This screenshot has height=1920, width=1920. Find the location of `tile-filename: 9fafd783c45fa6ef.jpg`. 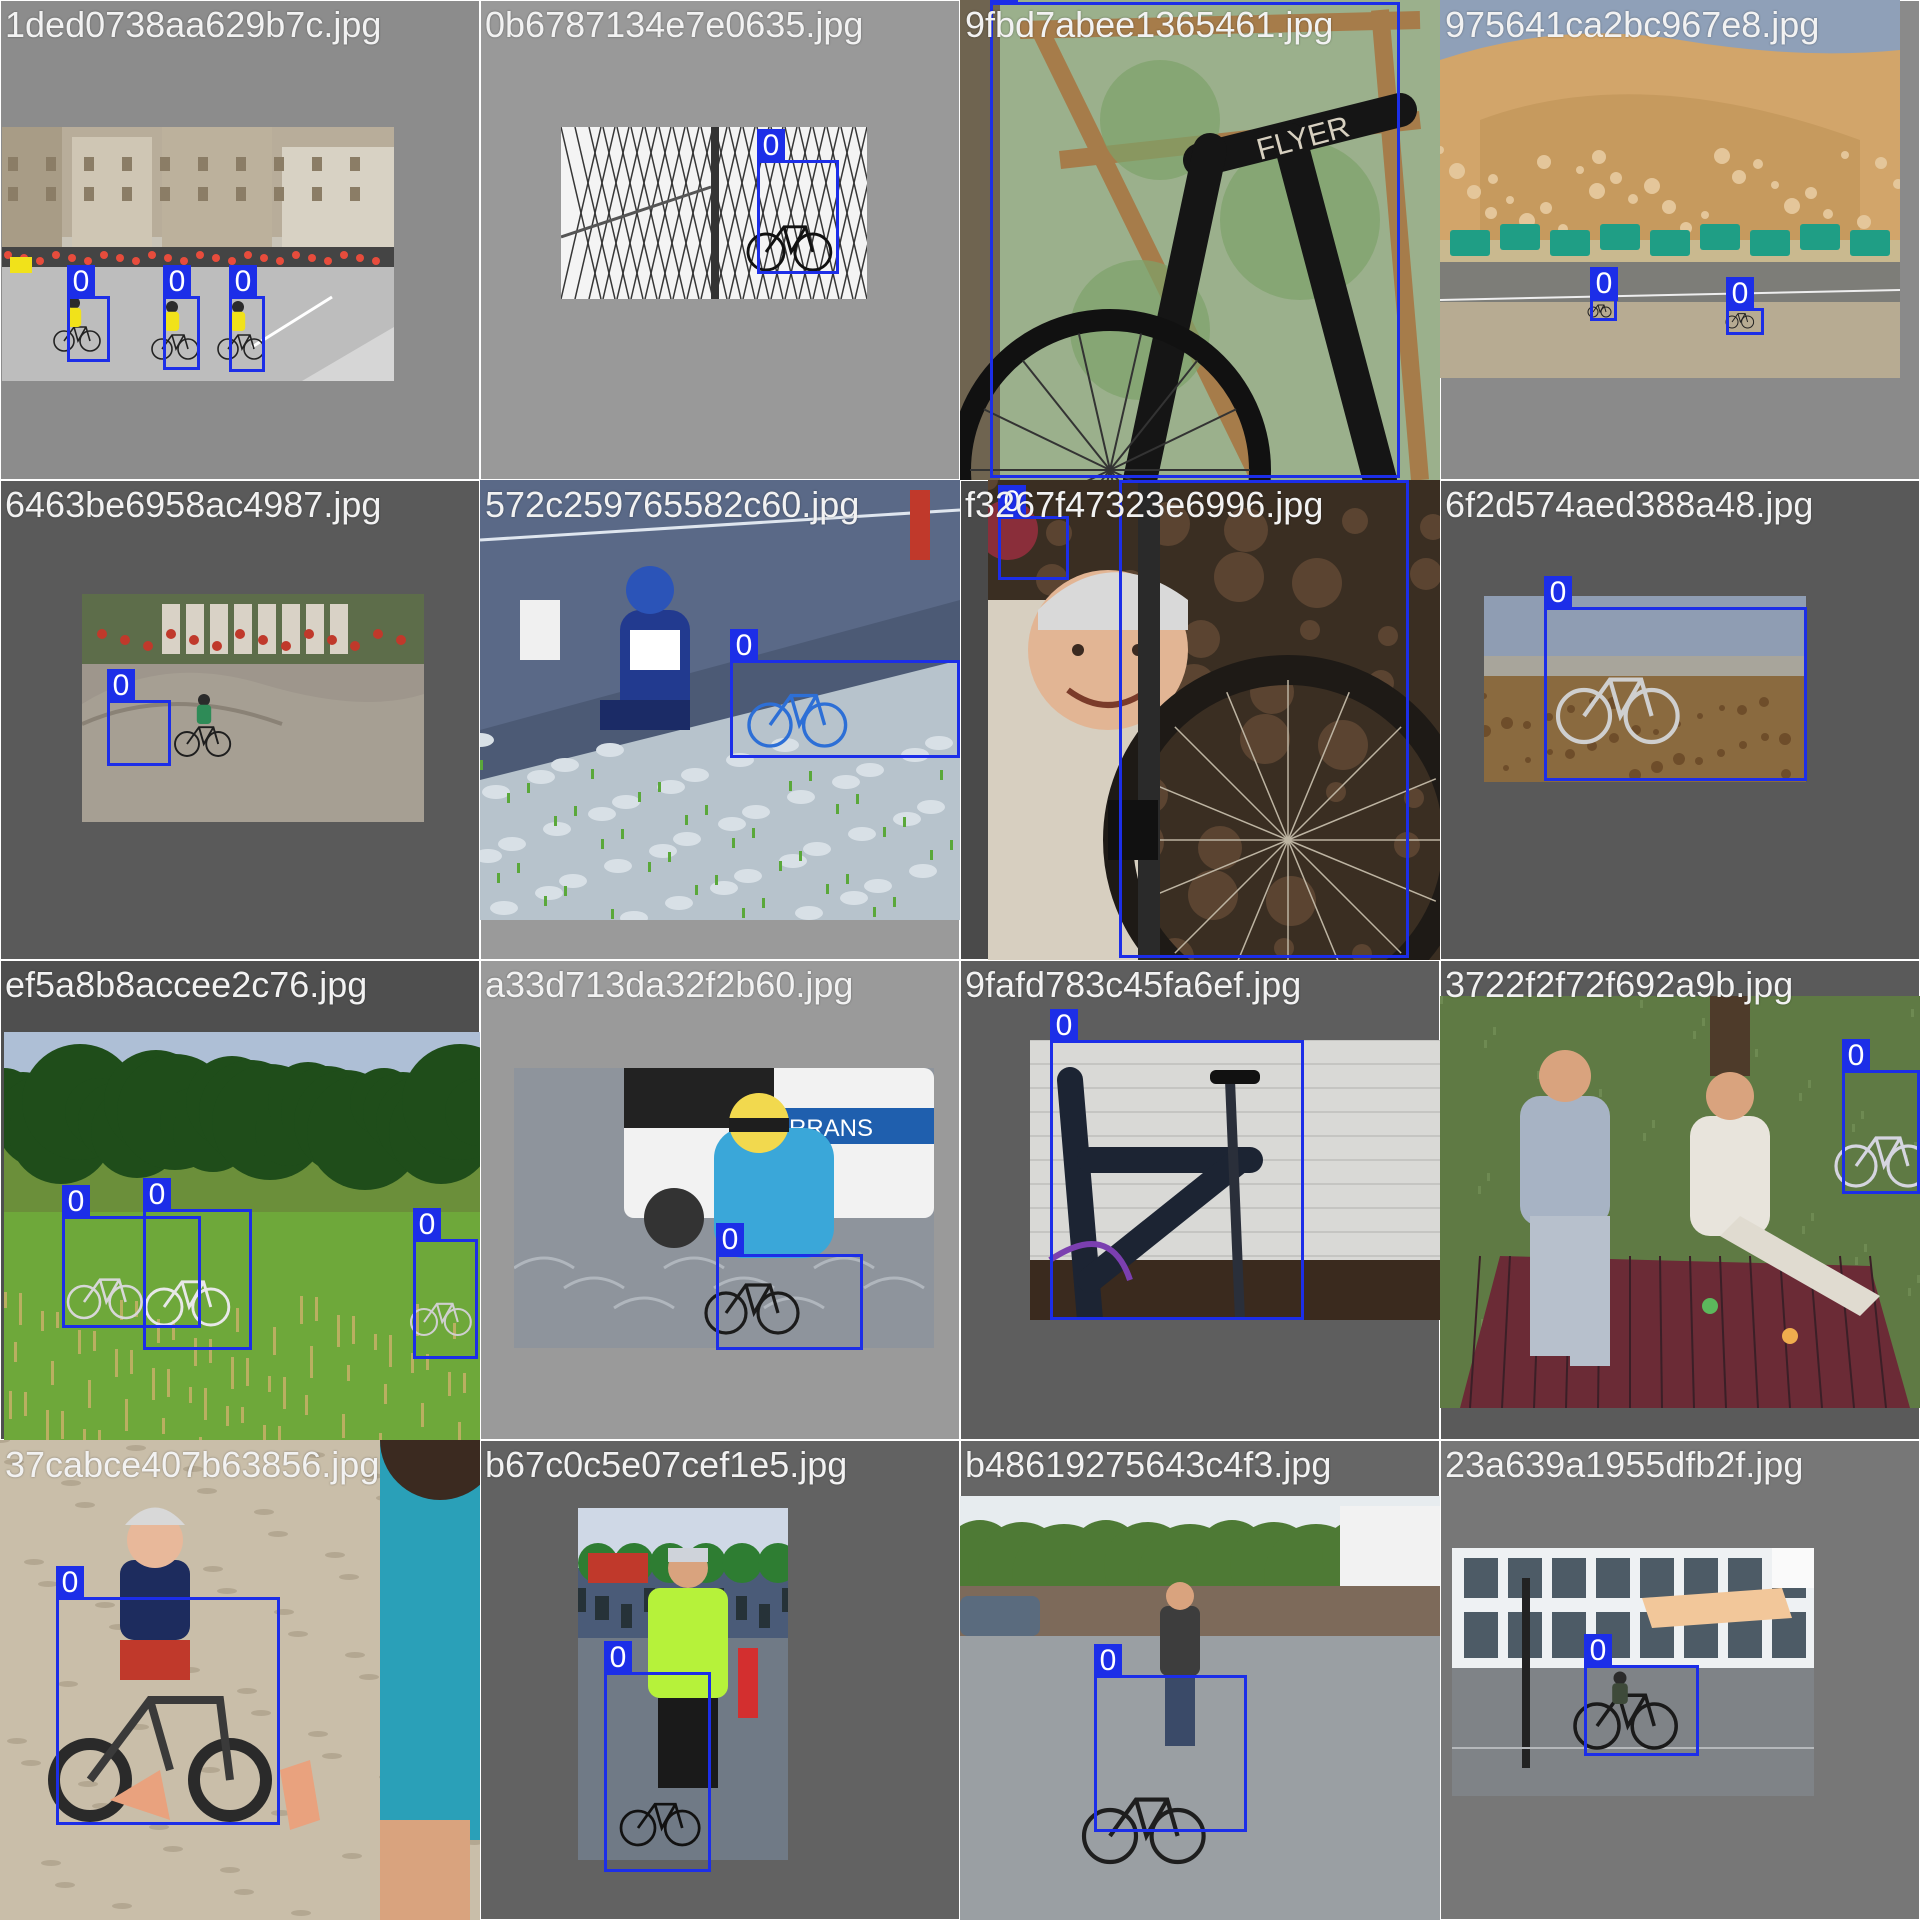

tile-filename: 9fafd783c45fa6ef.jpg is located at coordinates (1133, 984).